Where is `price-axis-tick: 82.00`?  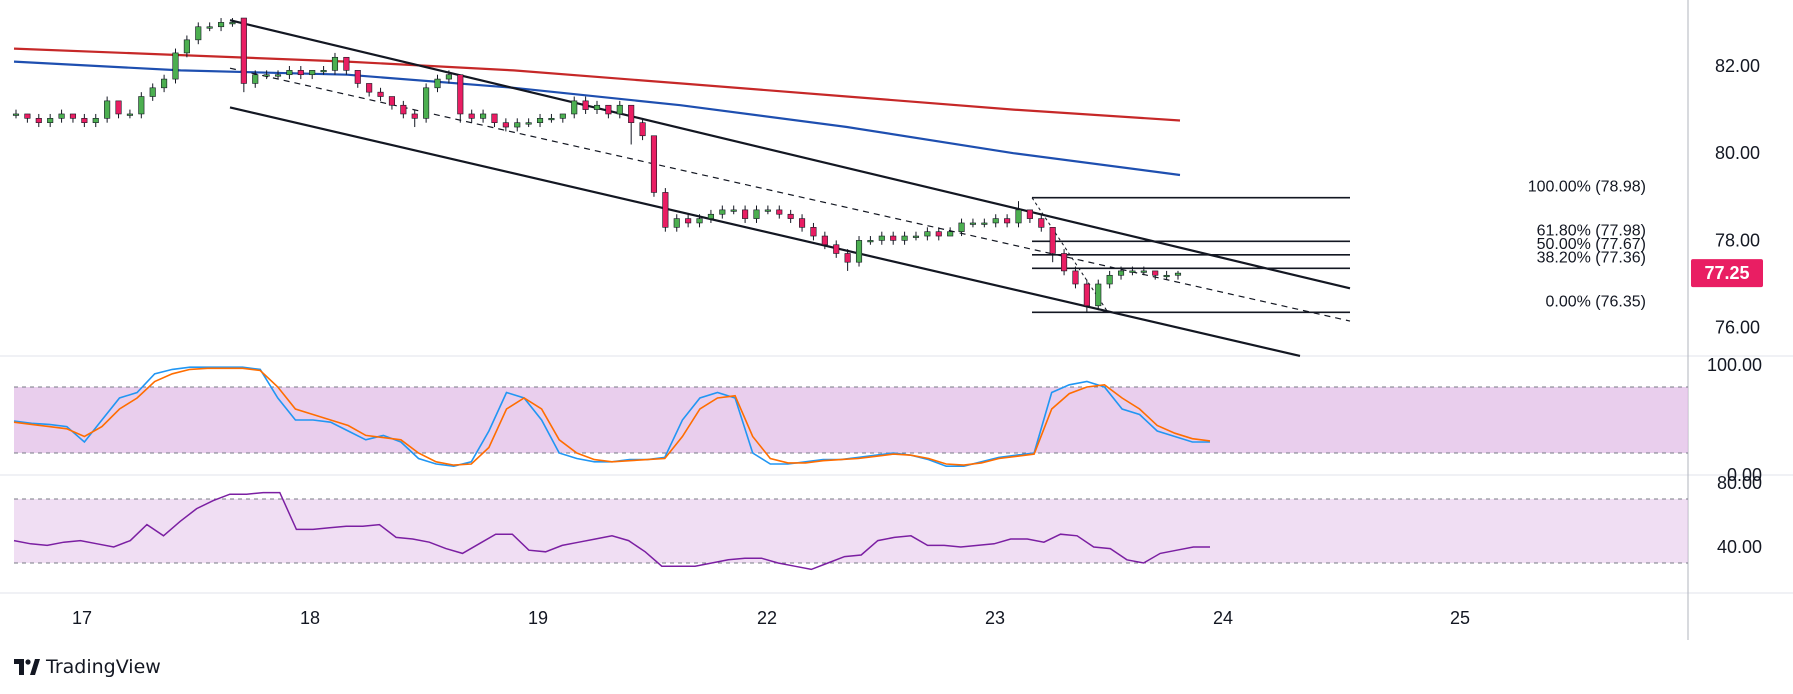 price-axis-tick: 82.00 is located at coordinates (1737, 66).